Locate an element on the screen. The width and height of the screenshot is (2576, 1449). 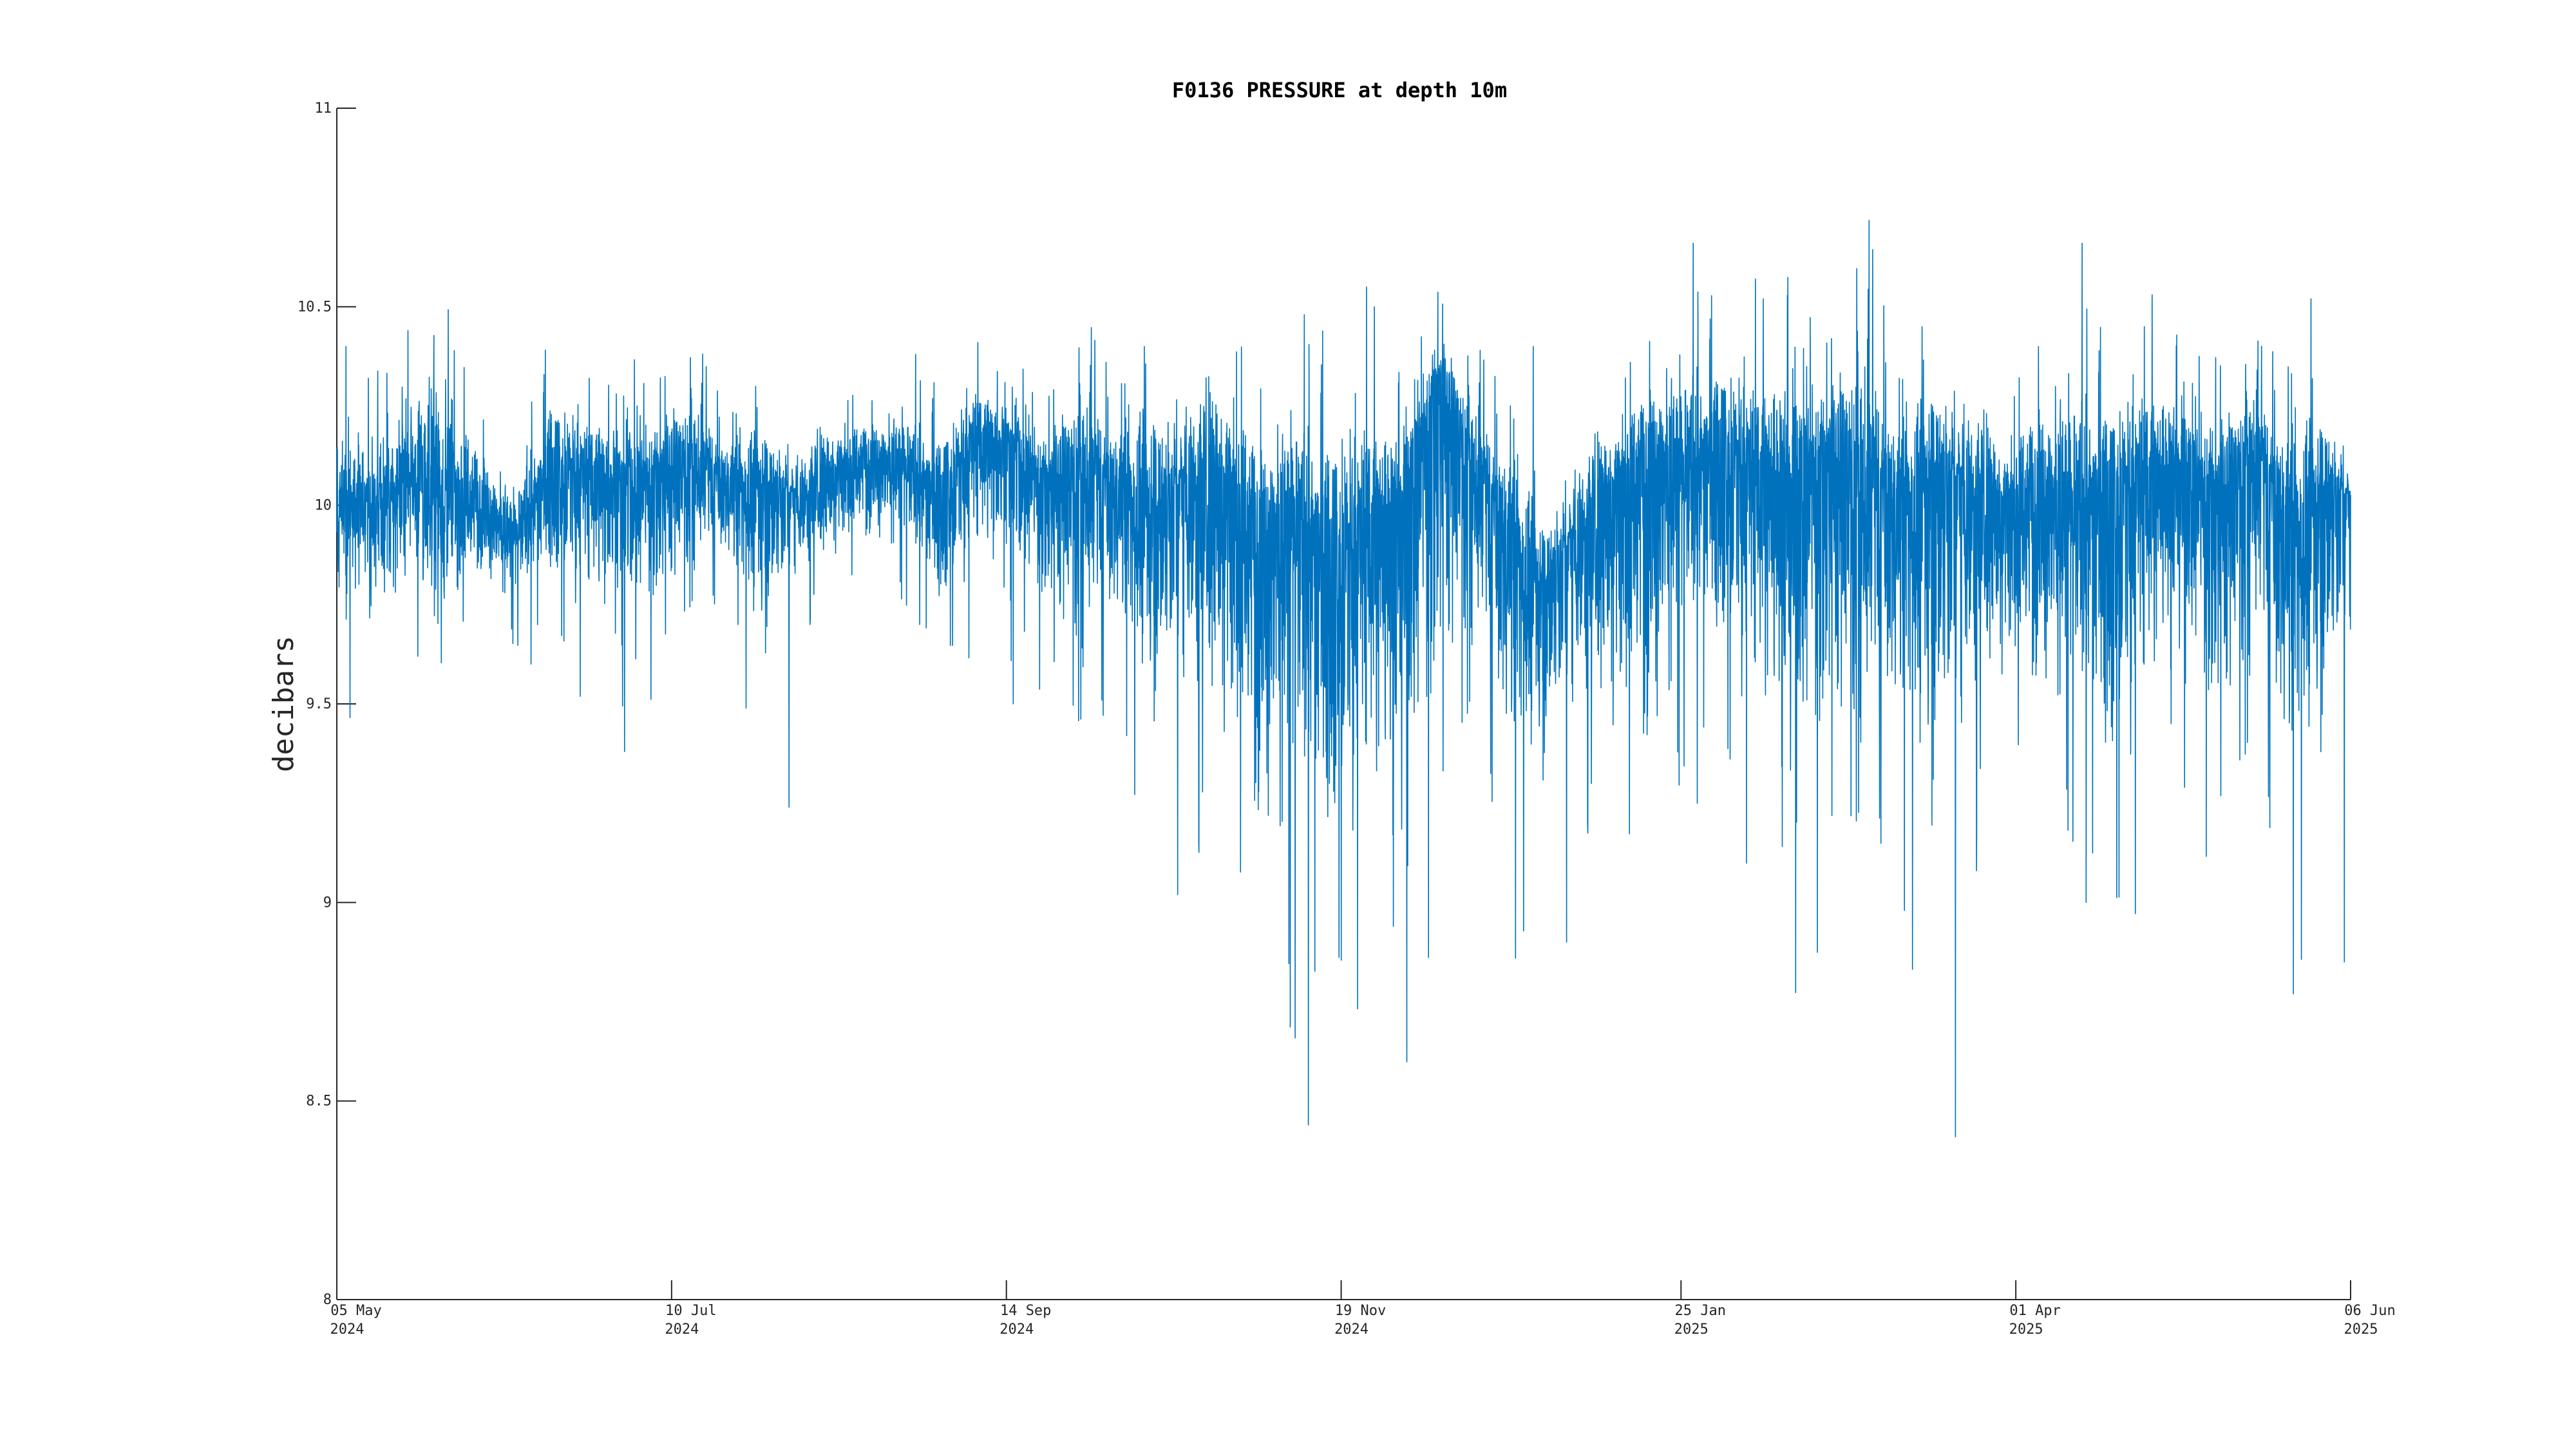
x-tick-label-date: 10 Jul is located at coordinates (690, 1311).